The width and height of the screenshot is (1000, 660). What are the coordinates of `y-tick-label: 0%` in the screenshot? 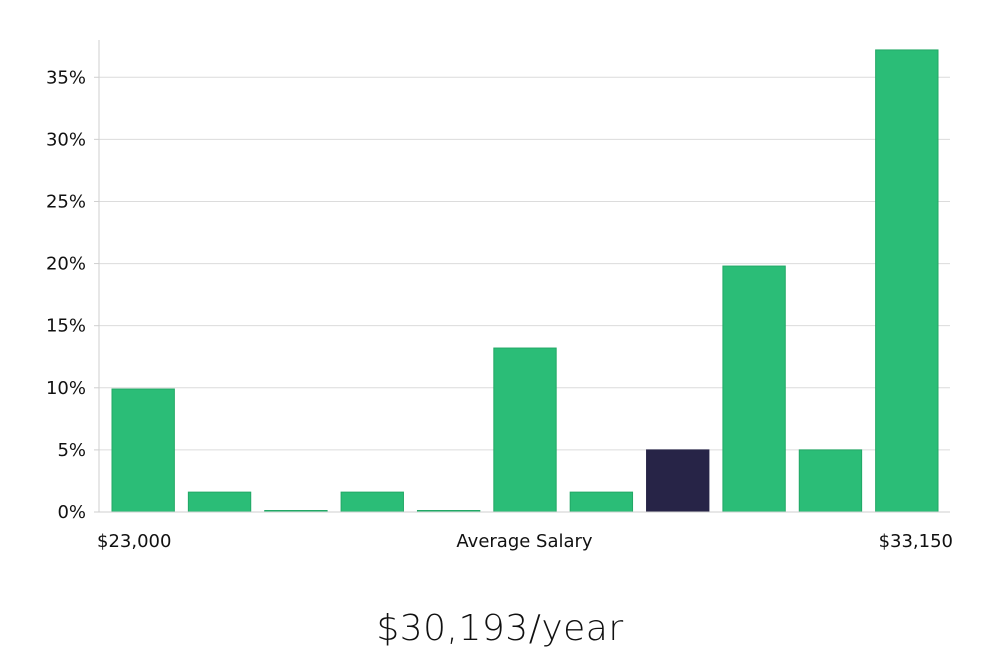 It's located at (71, 512).